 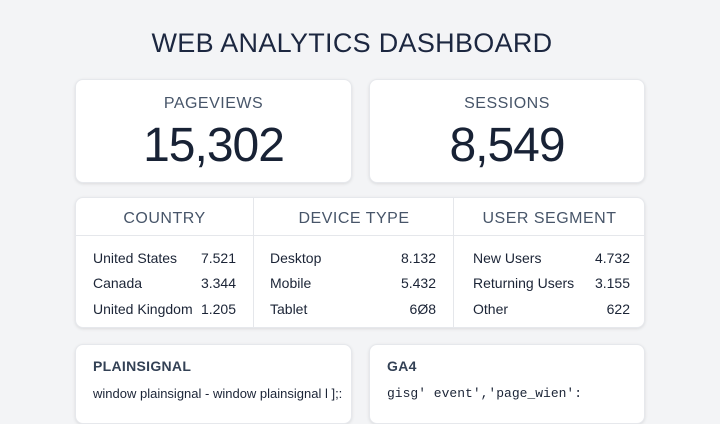 I want to click on column-header: USER SEGMENT, so click(x=549, y=217).